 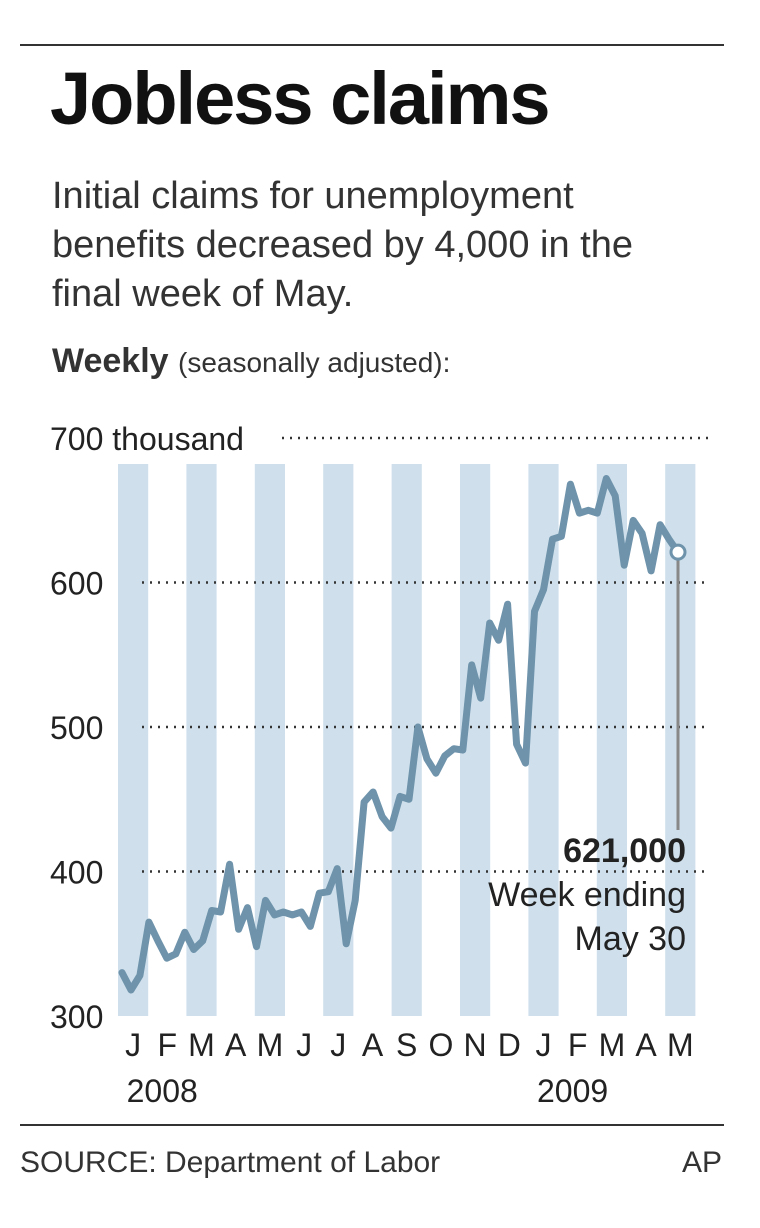 What do you see at coordinates (76, 728) in the screenshot?
I see `y-tick-label: 500` at bounding box center [76, 728].